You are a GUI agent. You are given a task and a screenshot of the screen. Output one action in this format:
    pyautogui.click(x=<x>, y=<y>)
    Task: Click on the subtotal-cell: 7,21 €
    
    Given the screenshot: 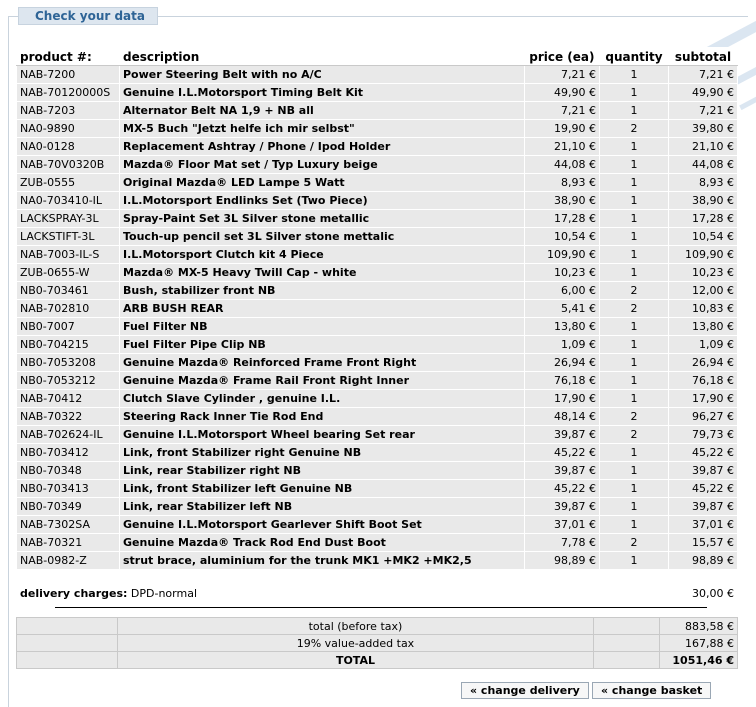 What is the action you would take?
    pyautogui.click(x=703, y=74)
    